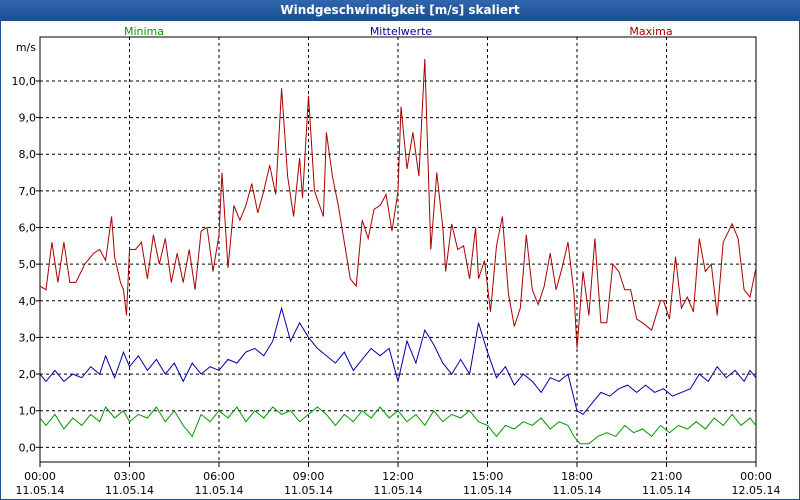 Image resolution: width=800 pixels, height=500 pixels. I want to click on y-tick-label: 8,0, so click(28, 154).